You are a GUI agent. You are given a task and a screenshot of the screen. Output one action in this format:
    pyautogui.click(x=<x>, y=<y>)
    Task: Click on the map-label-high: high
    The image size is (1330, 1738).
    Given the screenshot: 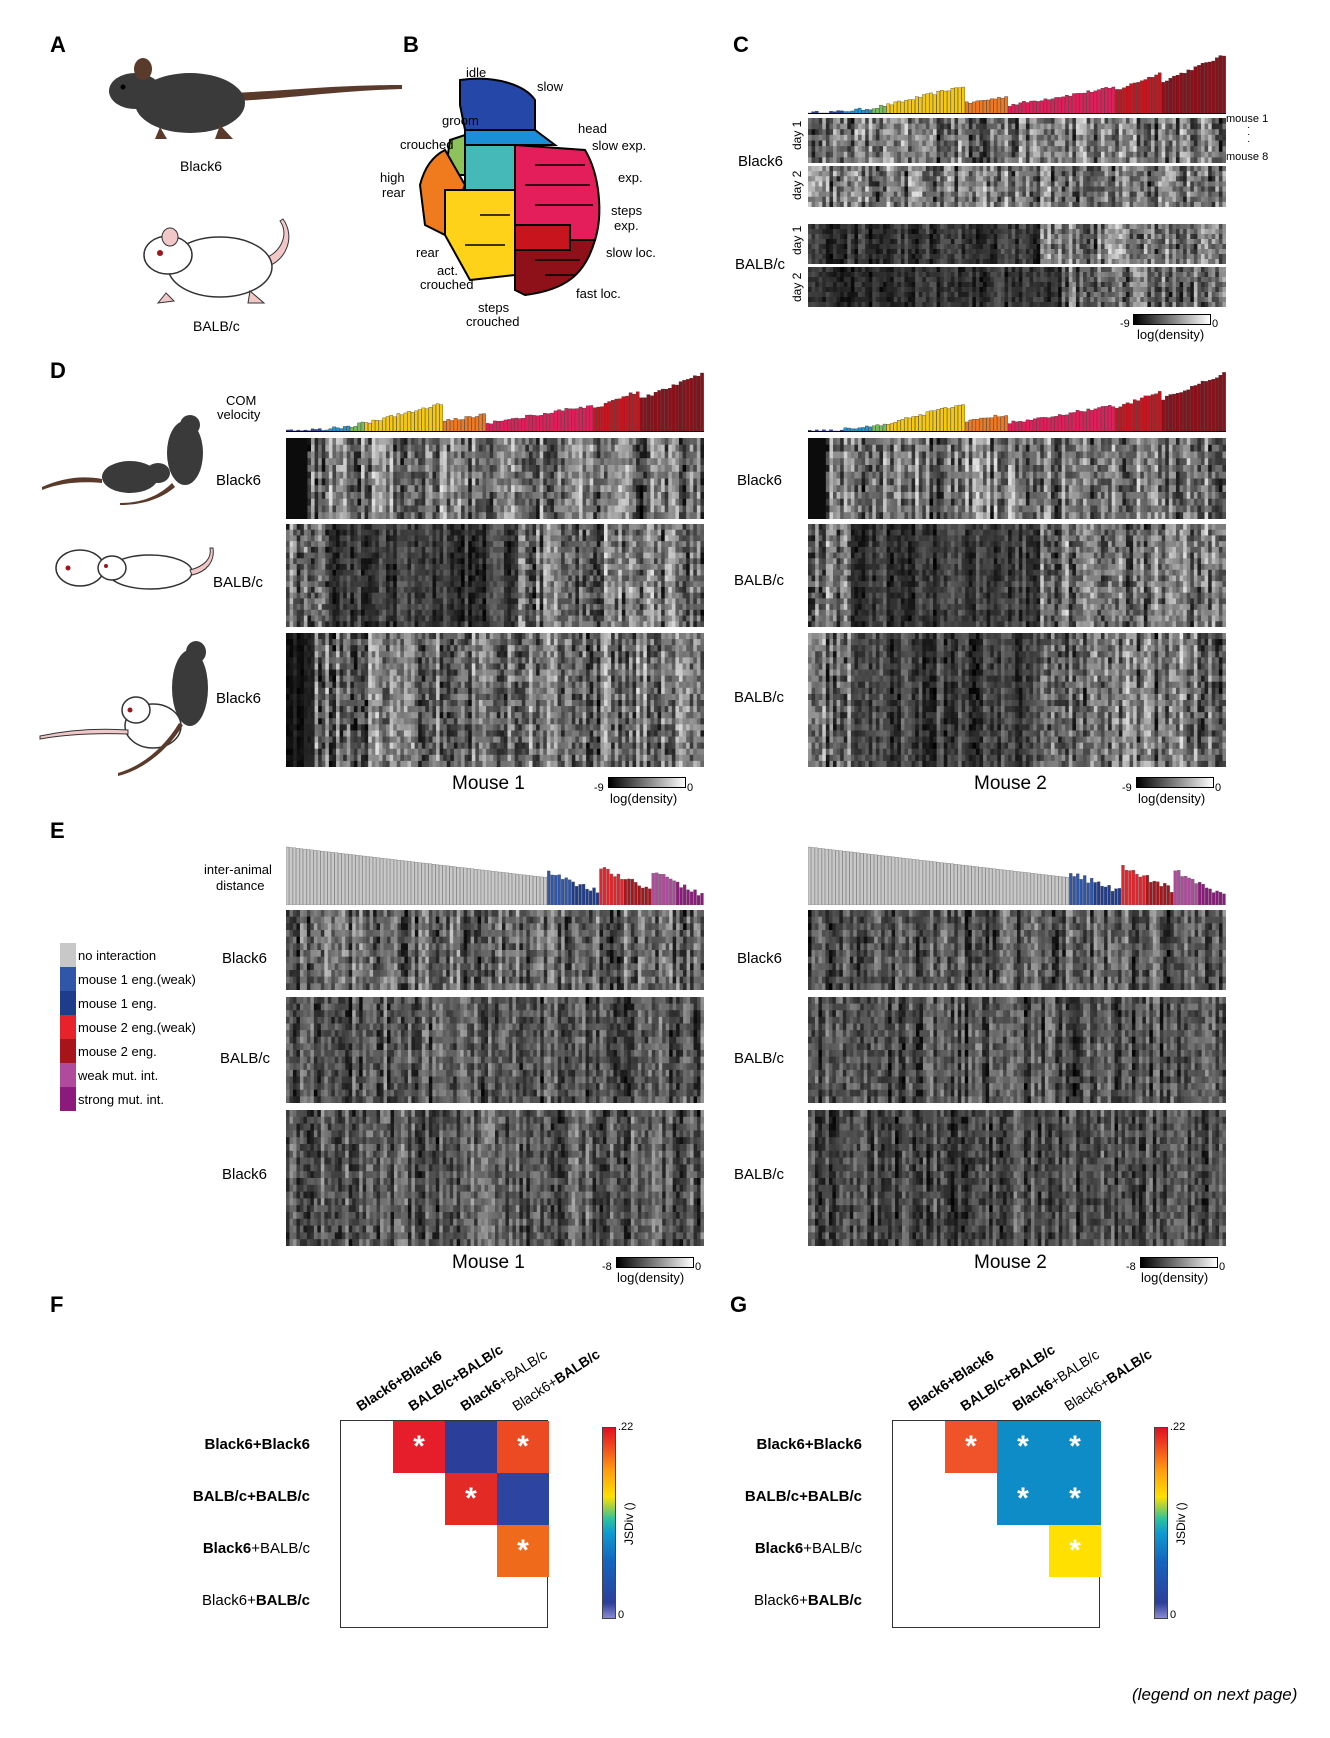 What is the action you would take?
    pyautogui.click(x=392, y=177)
    